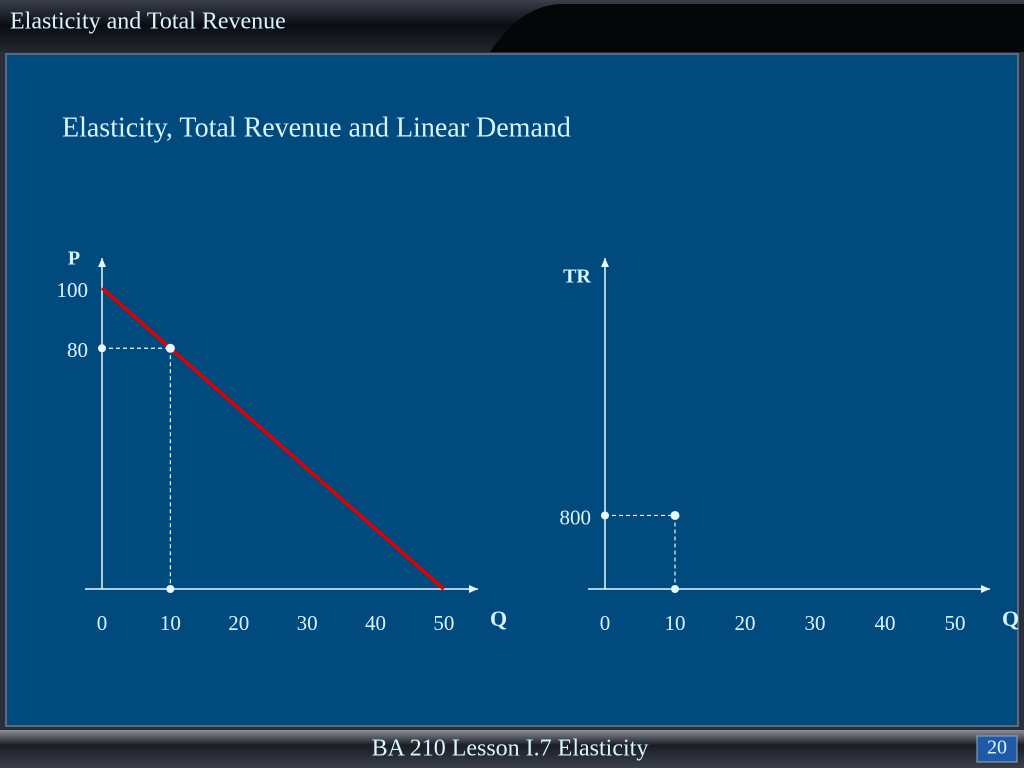 The width and height of the screenshot is (1024, 768). I want to click on footer-text: BA 210 Lesson I.7 Elasticity, so click(510, 749).